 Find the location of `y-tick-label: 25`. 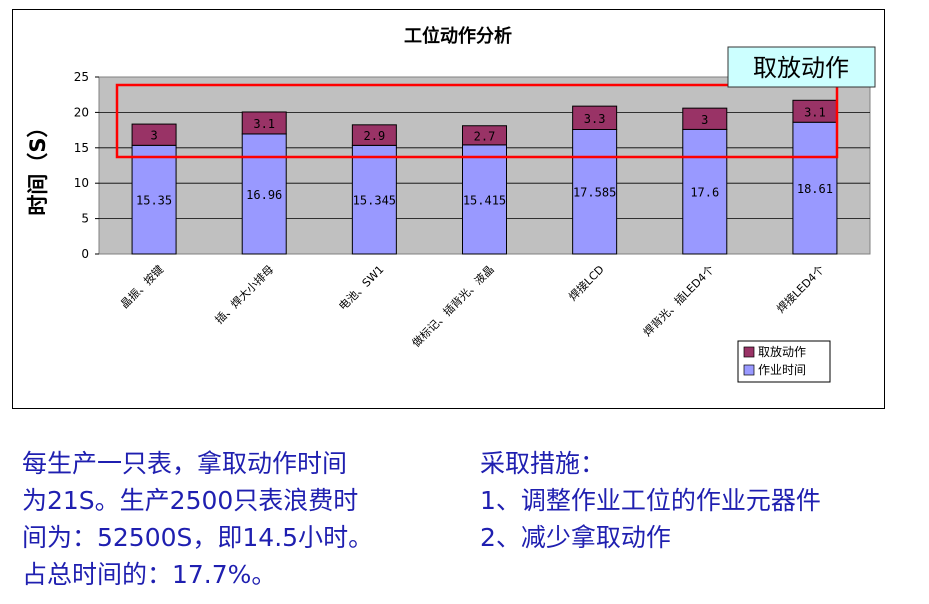

y-tick-label: 25 is located at coordinates (81, 77).